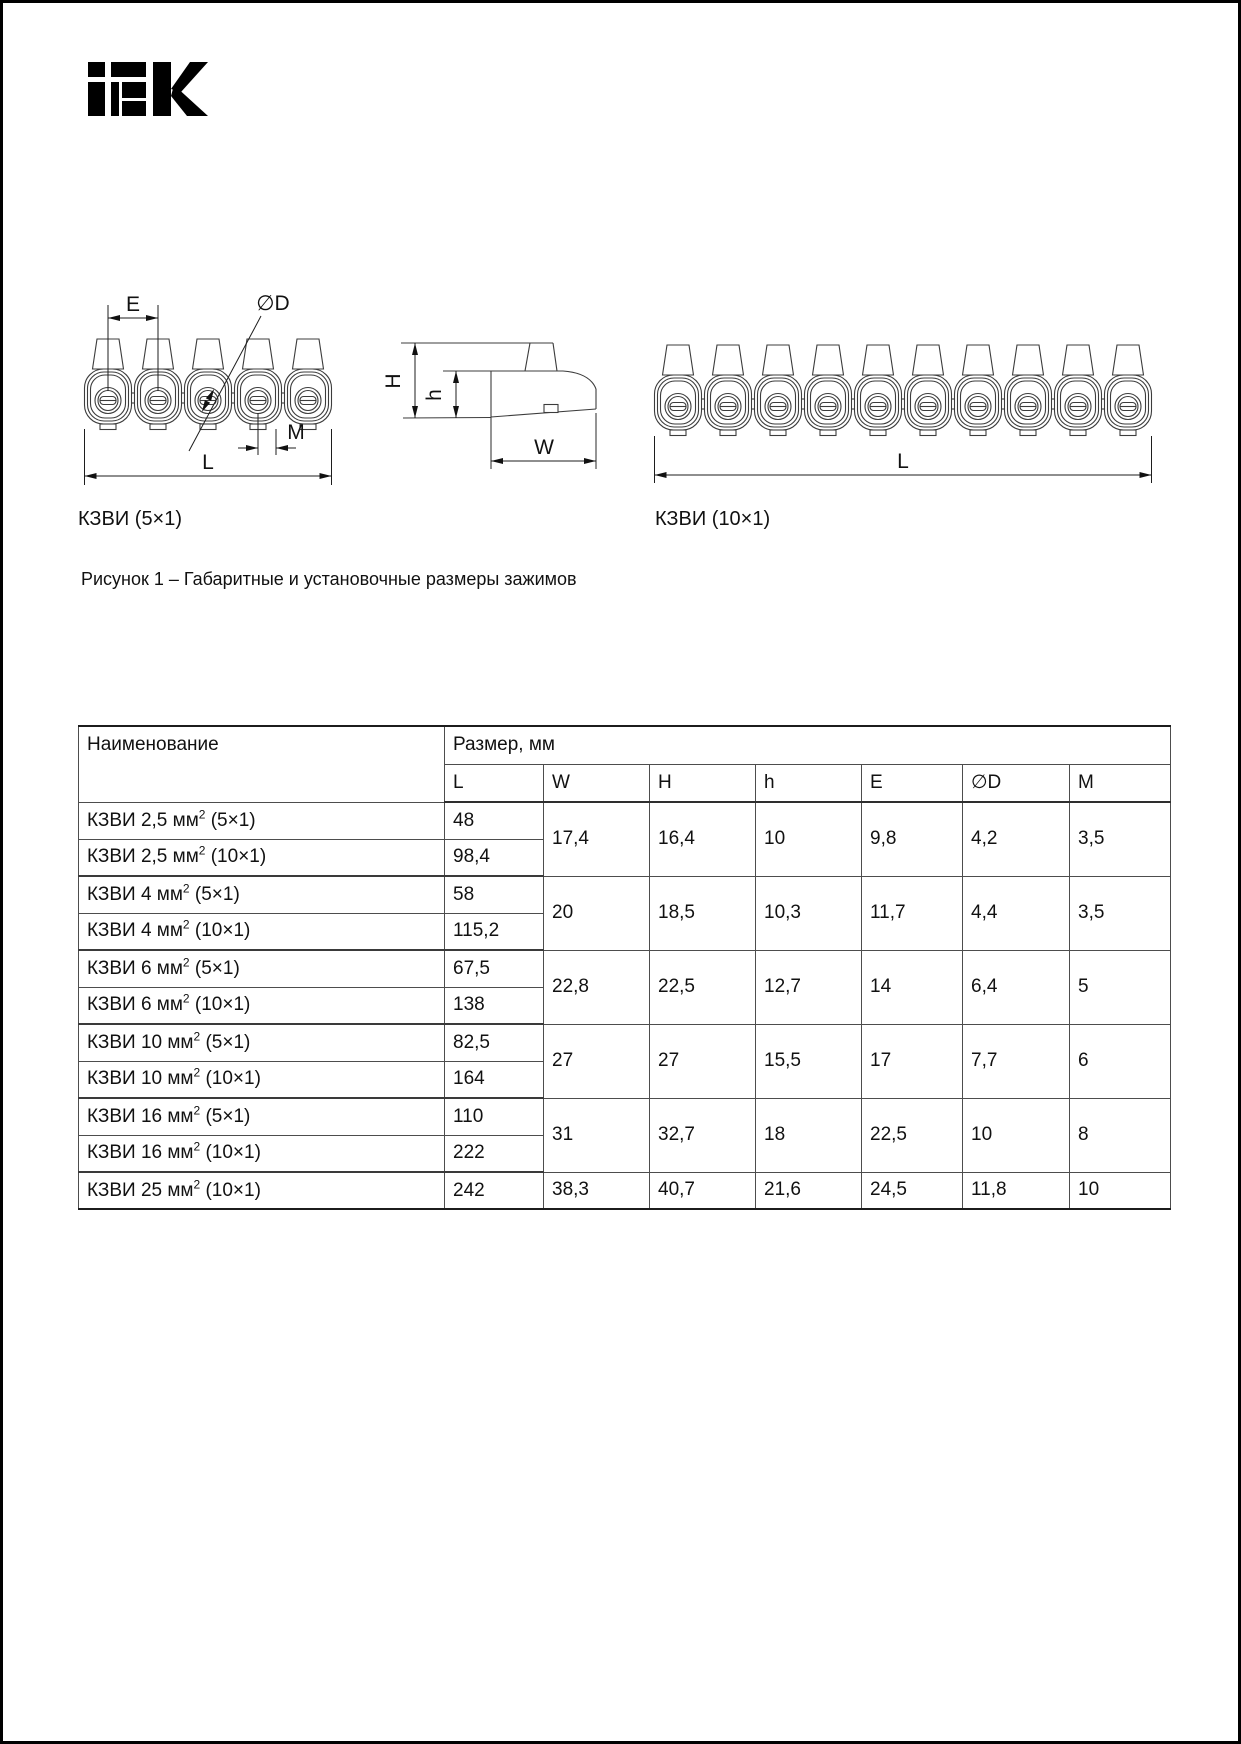  I want to click on l-cell: 242, so click(494, 1190).